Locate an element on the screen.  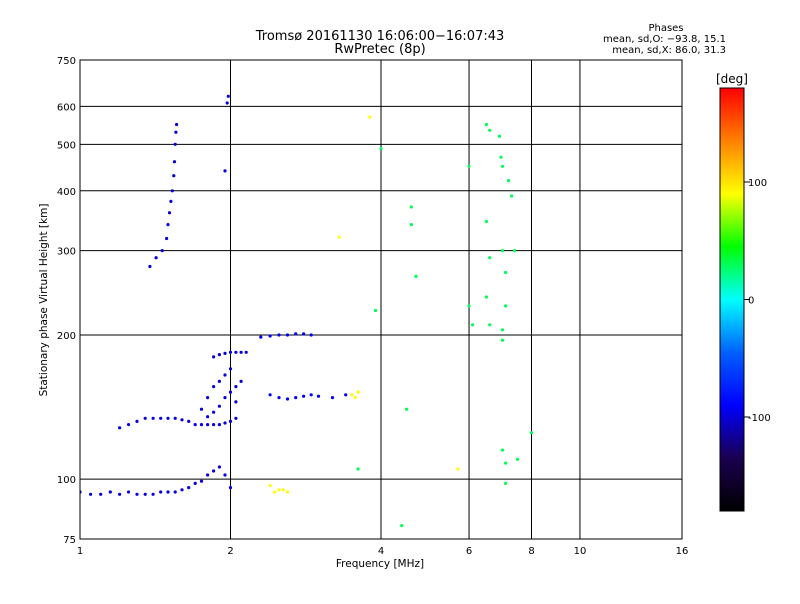
colorbar-gradient is located at coordinates (732, 299).